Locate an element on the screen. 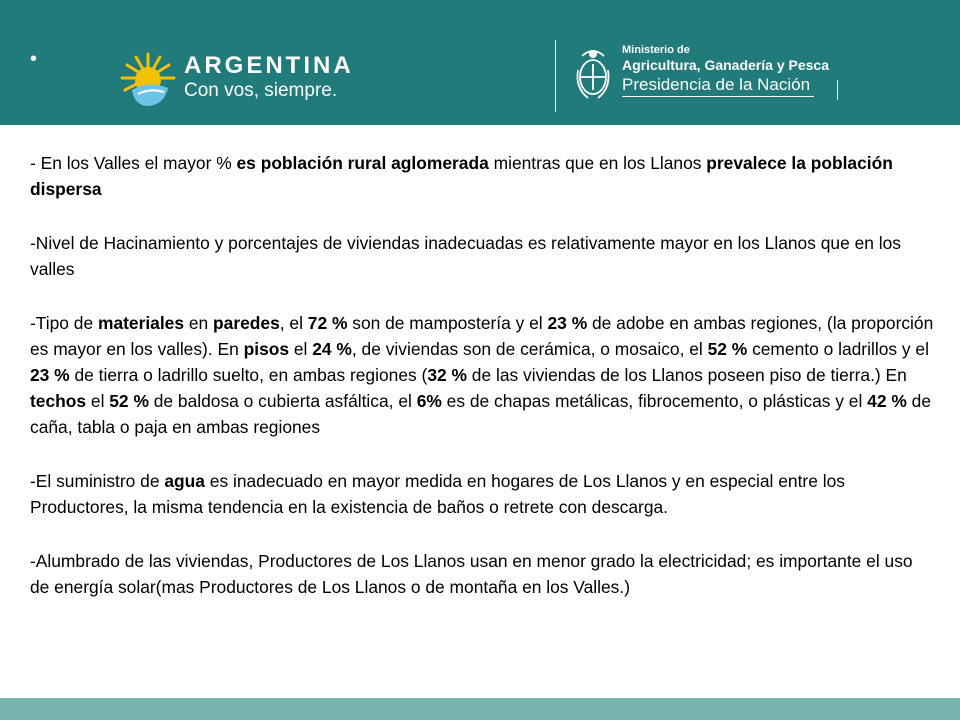  text-run-bold: 42 % is located at coordinates (887, 401).